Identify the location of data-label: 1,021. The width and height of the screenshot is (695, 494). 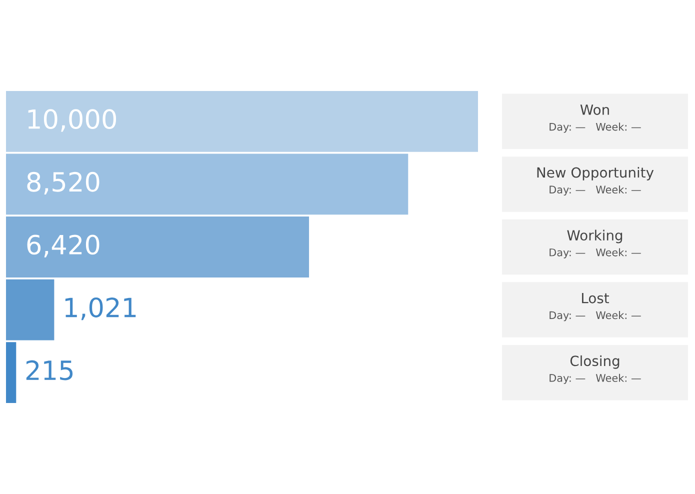
(100, 308).